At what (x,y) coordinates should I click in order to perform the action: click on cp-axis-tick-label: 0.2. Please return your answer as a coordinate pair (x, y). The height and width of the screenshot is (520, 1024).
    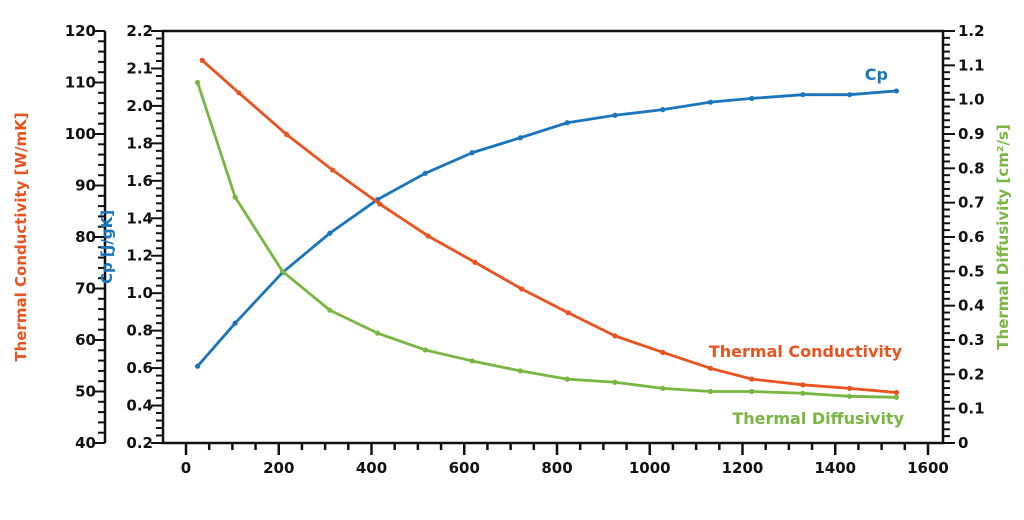
    Looking at the image, I should click on (139, 443).